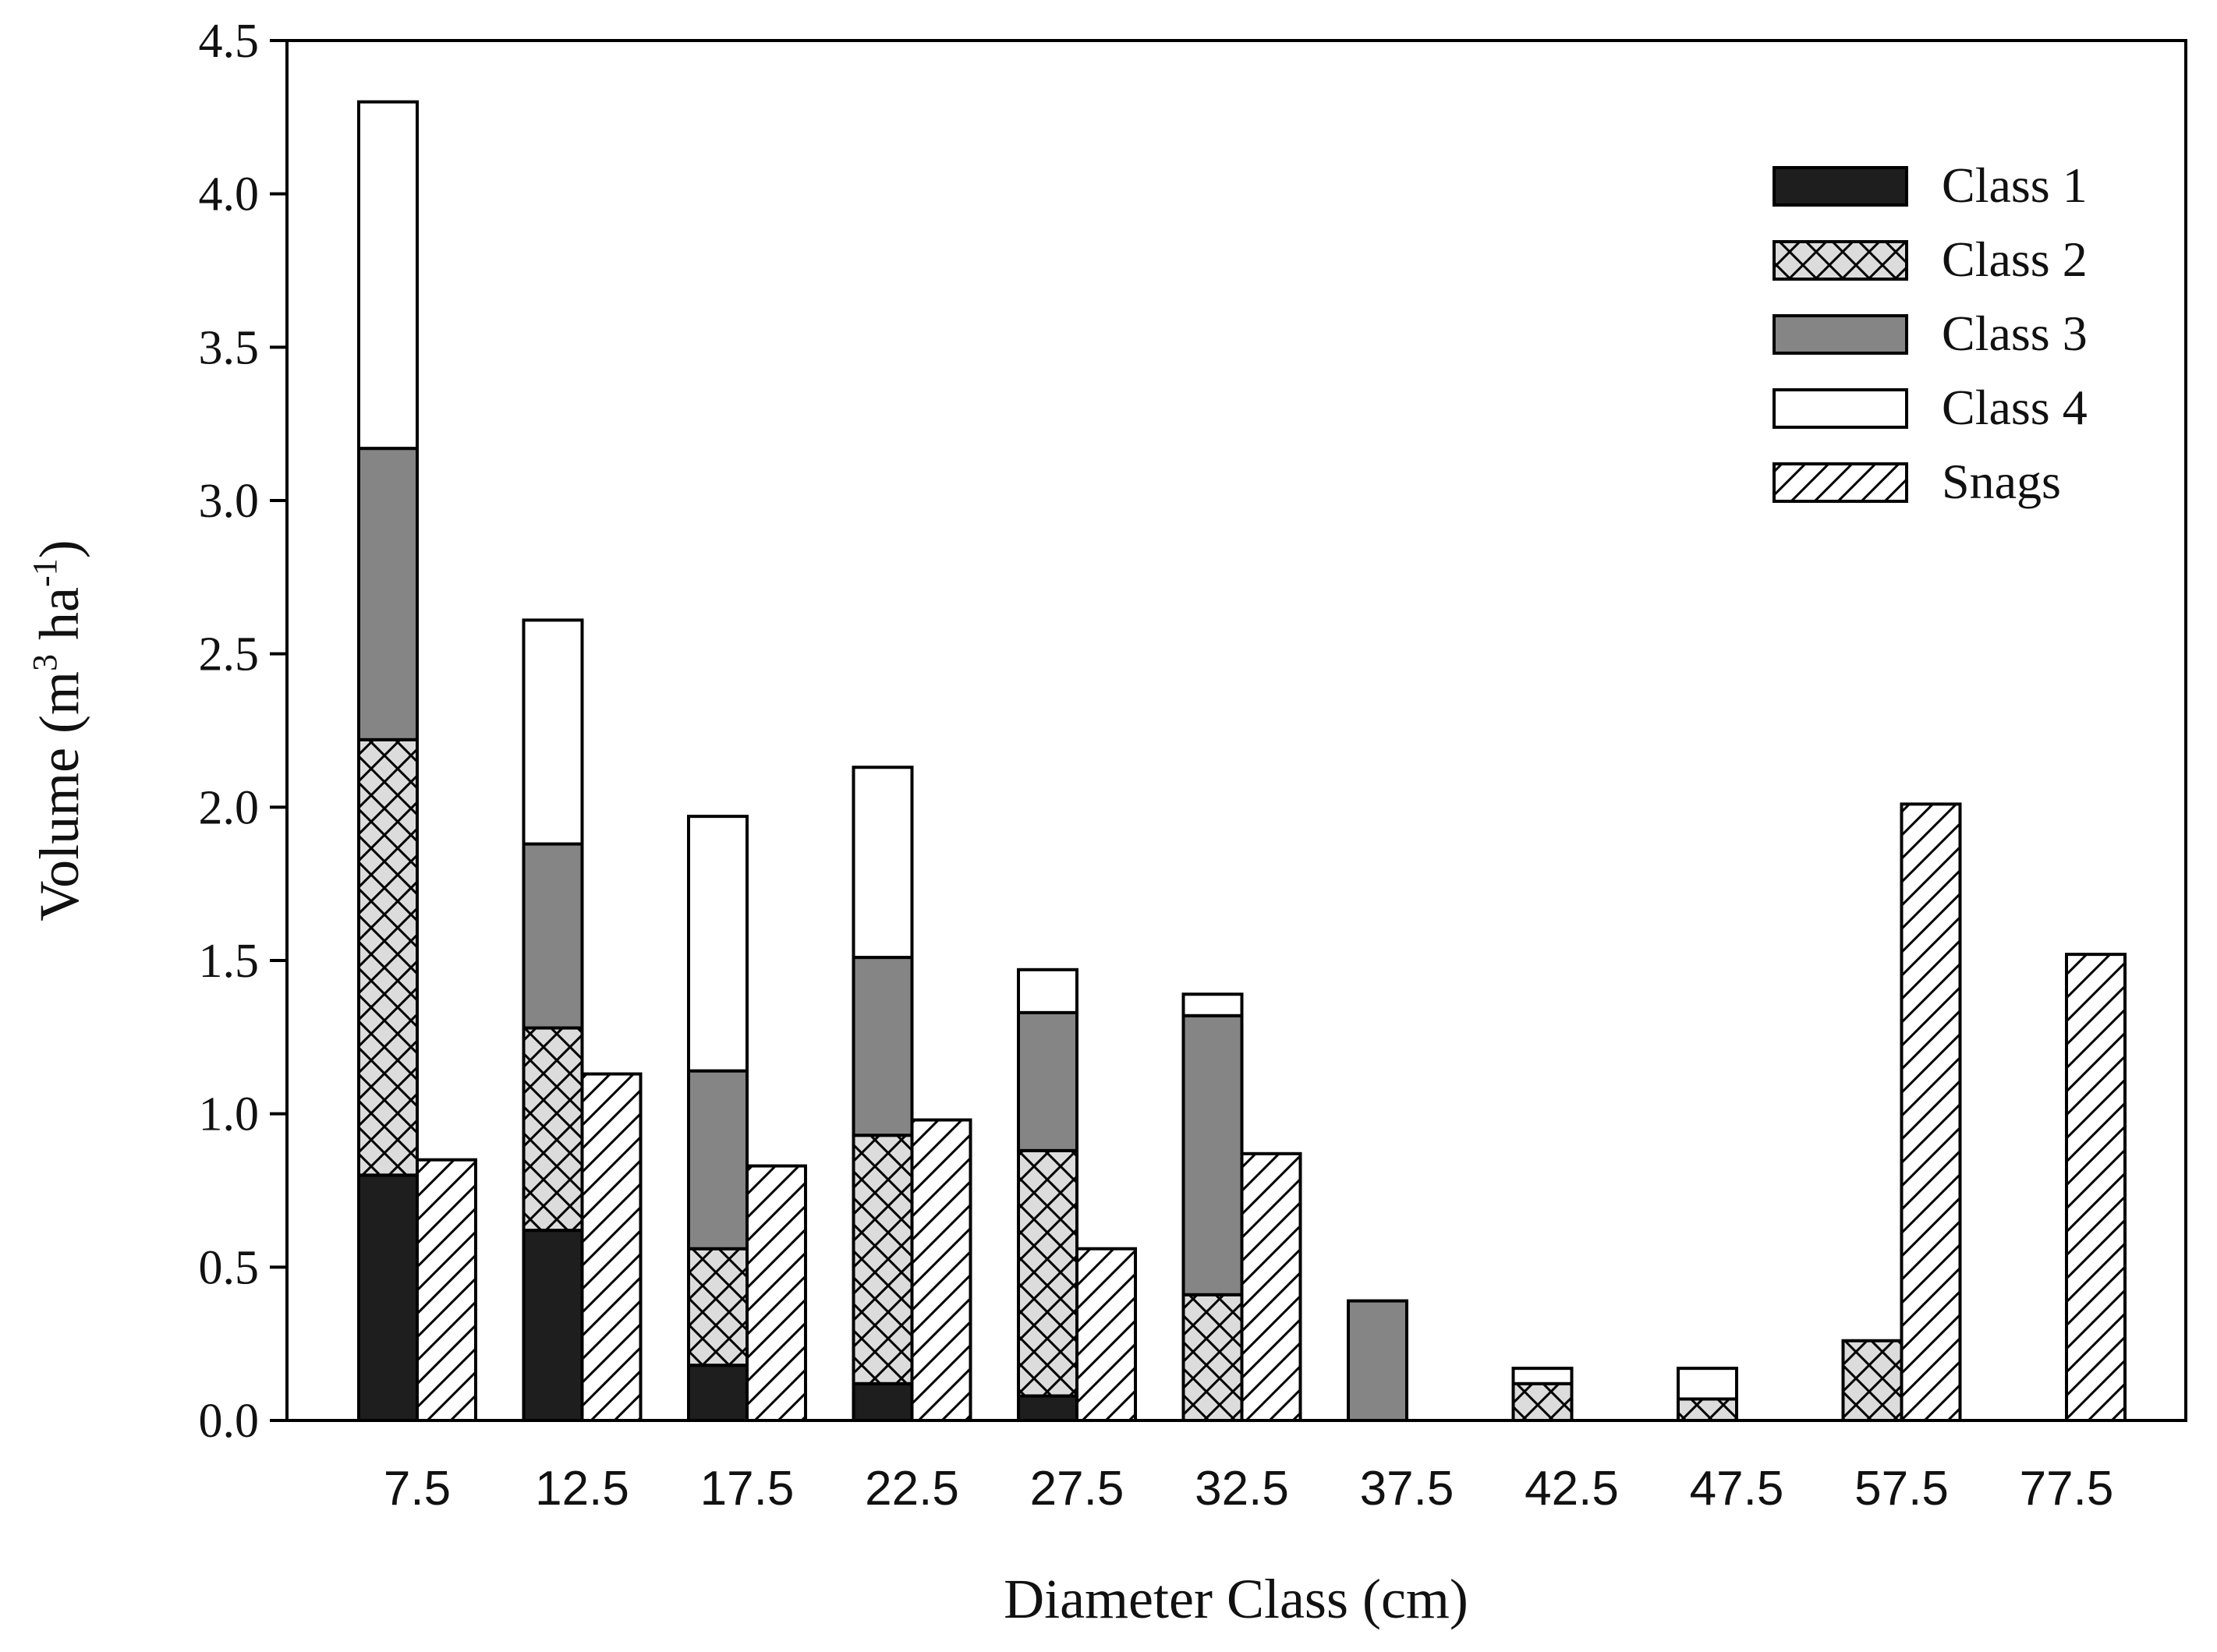 The width and height of the screenshot is (2217, 1652). Describe the element at coordinates (230, 654) in the screenshot. I see `y-tick-label: 2.5` at that location.